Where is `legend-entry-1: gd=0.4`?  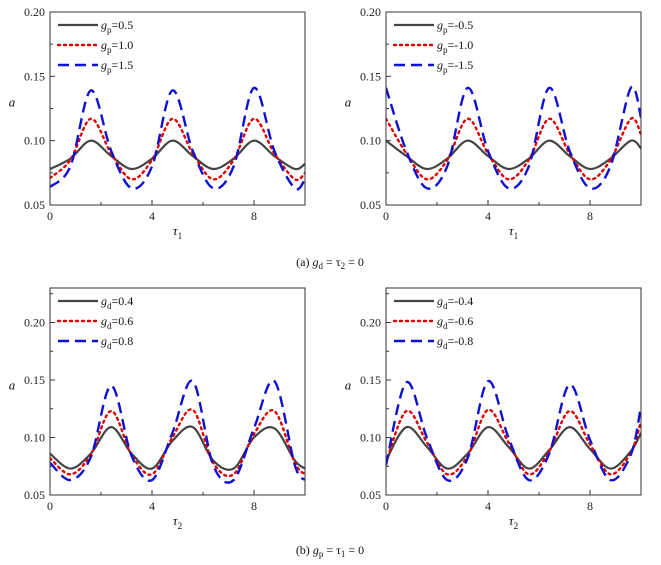
legend-entry-1: gd=0.4 is located at coordinates (117, 302).